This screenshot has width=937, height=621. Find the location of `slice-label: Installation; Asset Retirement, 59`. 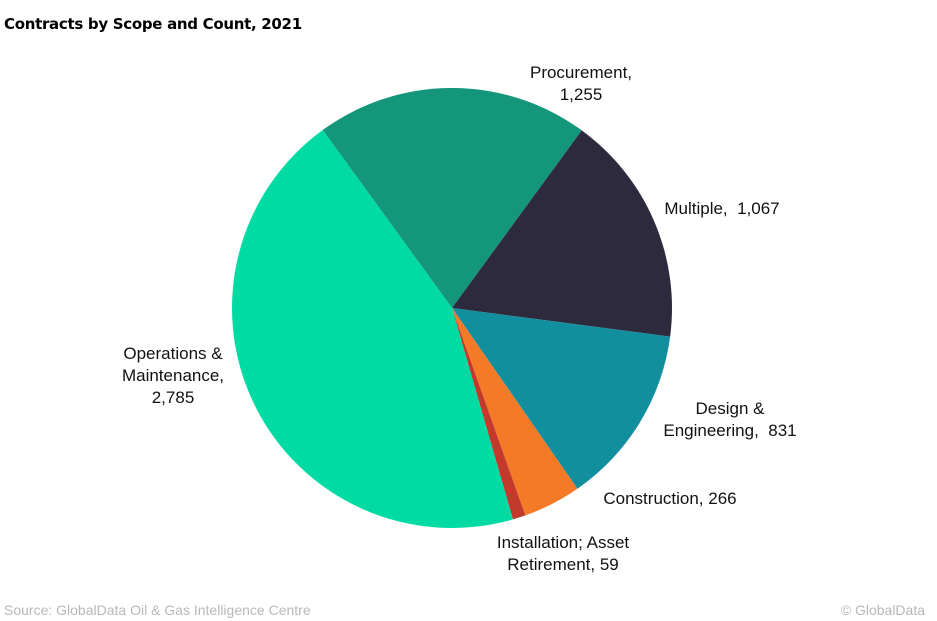

slice-label: Installation; Asset Retirement, 59 is located at coordinates (563, 553).